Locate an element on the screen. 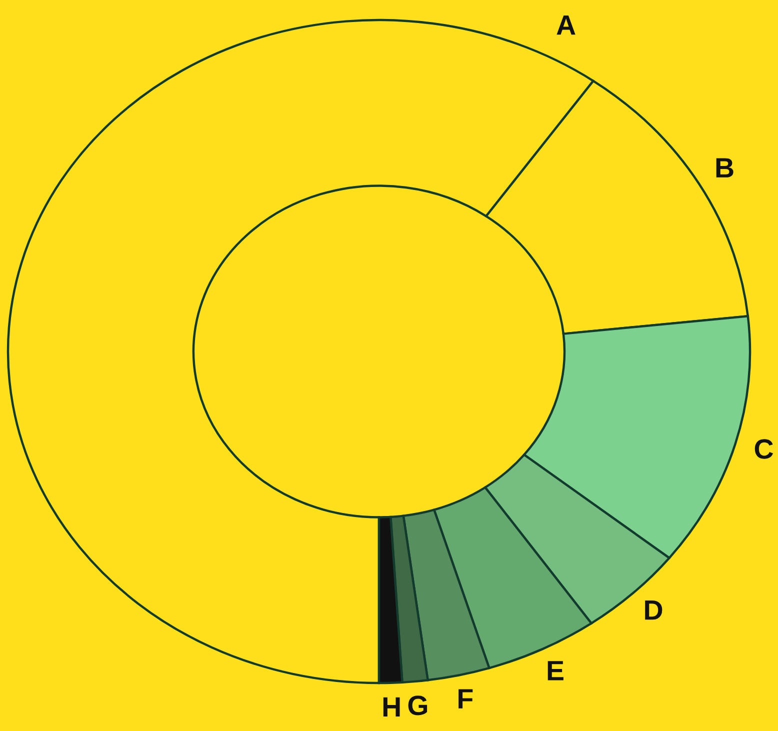  slice-label: E is located at coordinates (556, 670).